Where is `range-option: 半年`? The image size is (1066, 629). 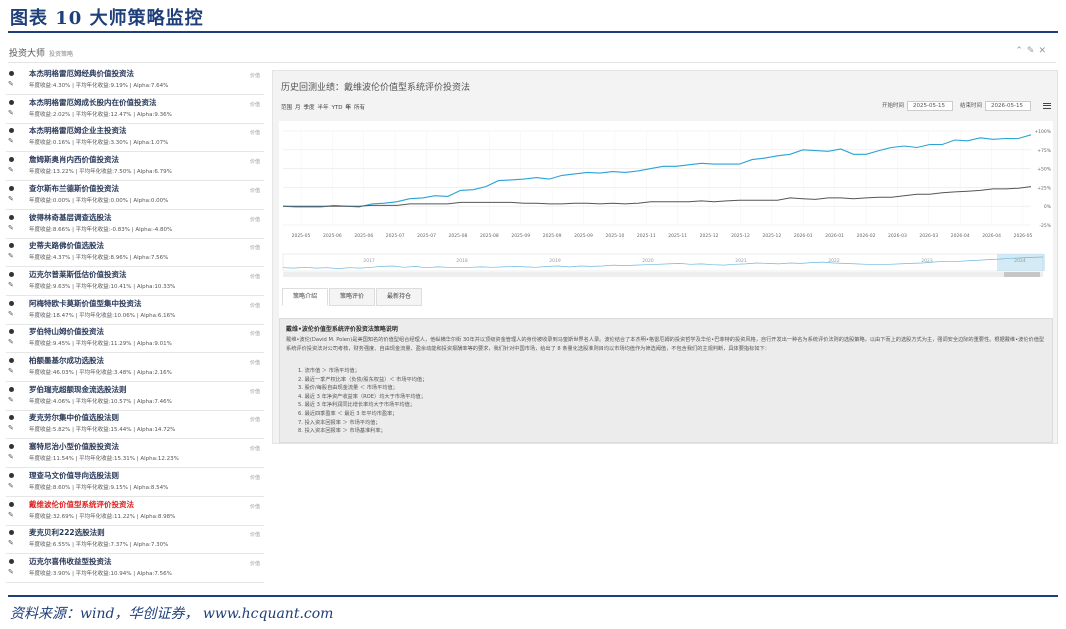
range-option: 半年 is located at coordinates (323, 108).